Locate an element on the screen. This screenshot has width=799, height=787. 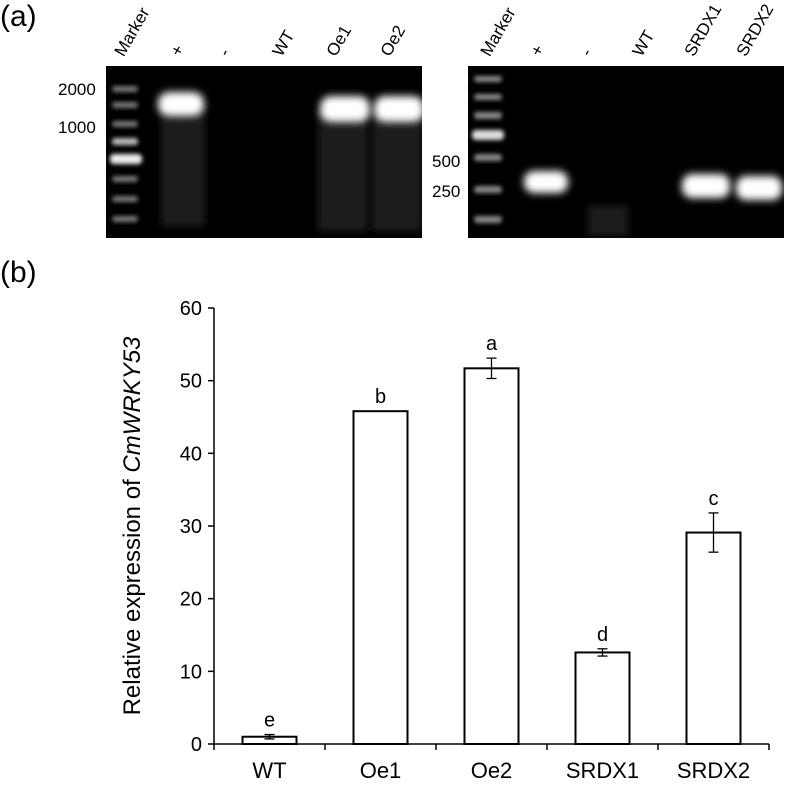
y-tick-label-6: 60 is located at coordinates (191, 309).